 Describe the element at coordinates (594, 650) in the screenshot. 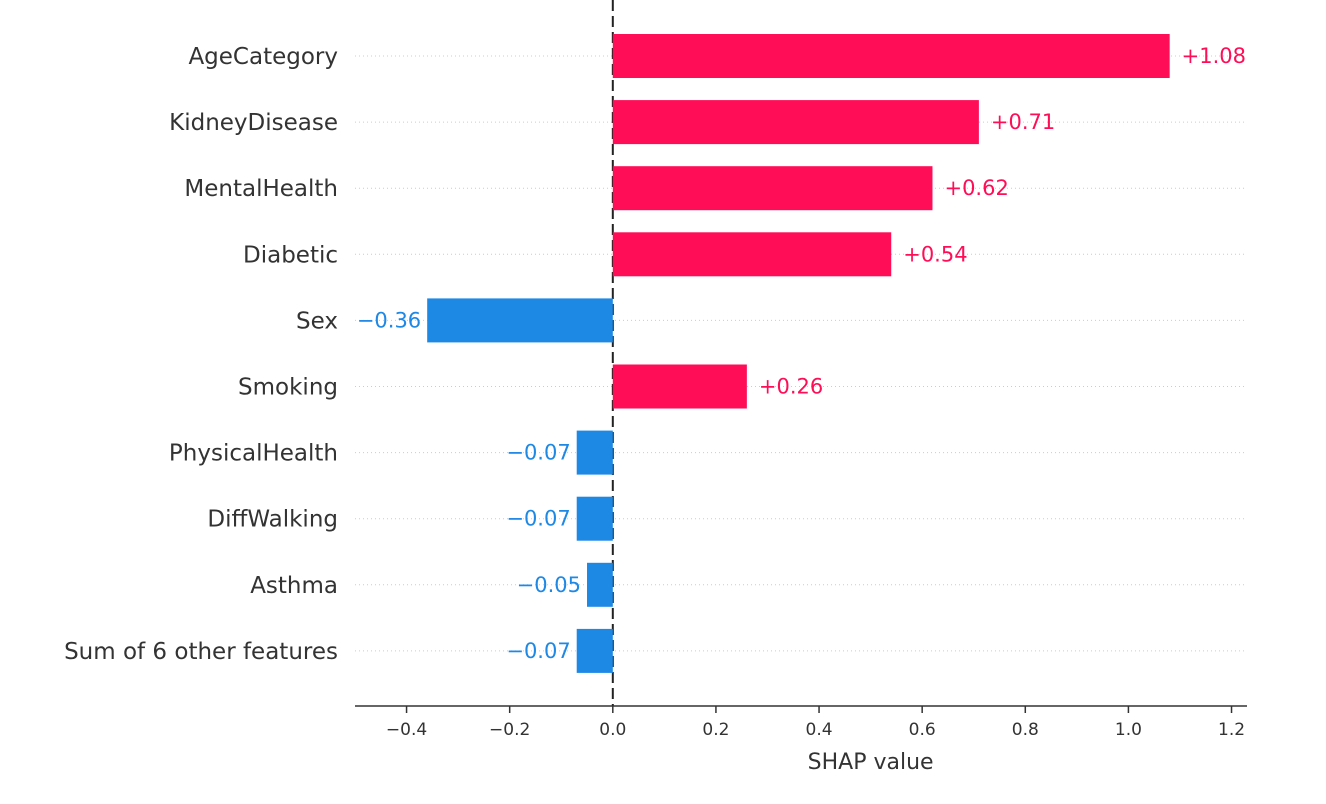

I see `bar-sum-of-6-other-features` at that location.